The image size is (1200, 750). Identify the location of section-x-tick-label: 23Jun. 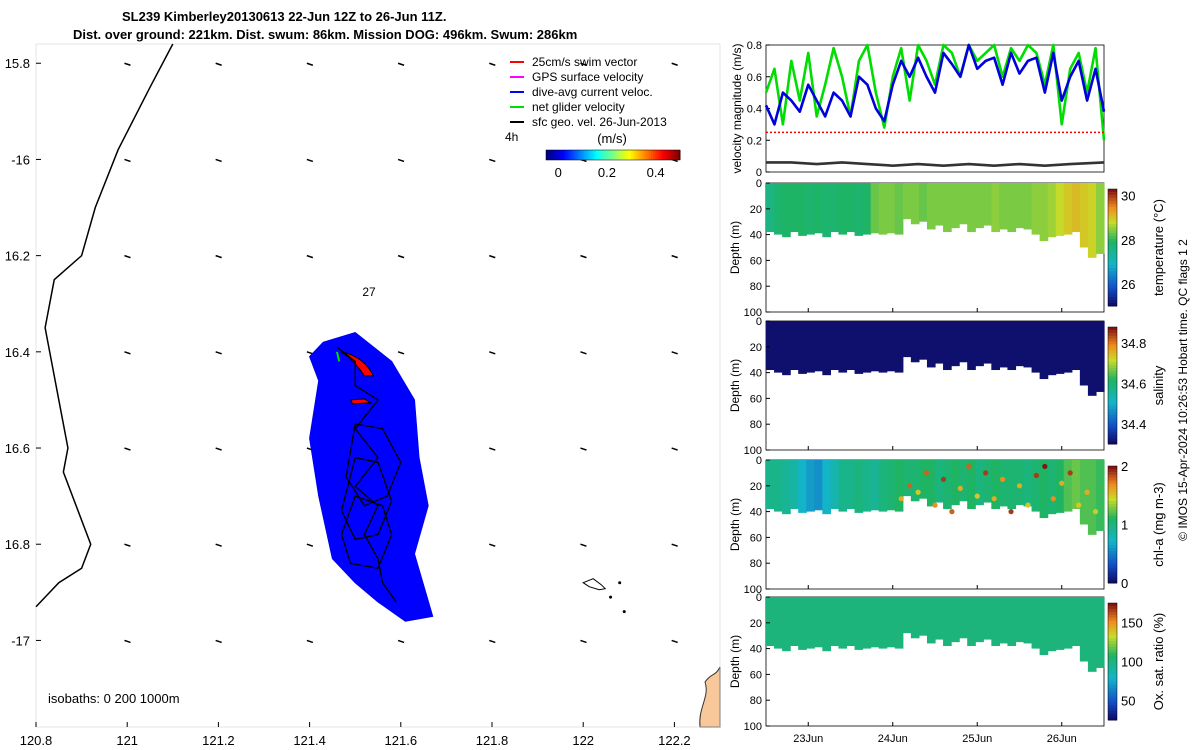
(808, 739).